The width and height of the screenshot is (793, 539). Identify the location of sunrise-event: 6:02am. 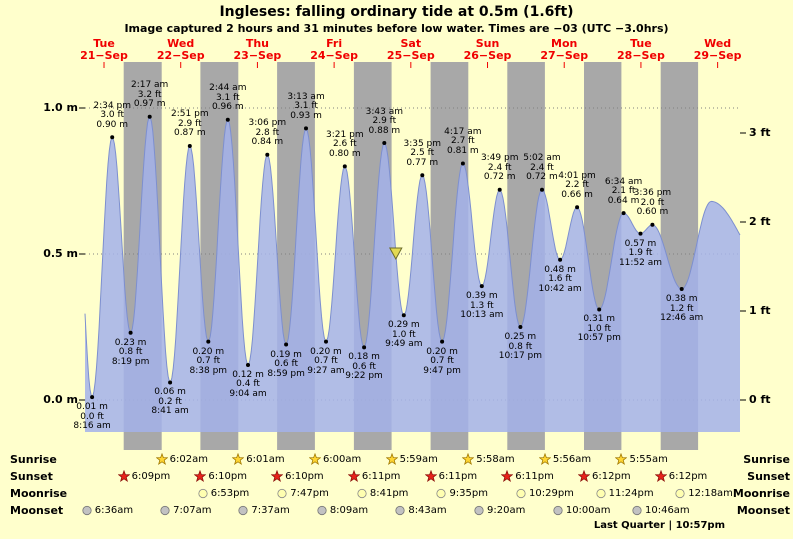
(181, 459).